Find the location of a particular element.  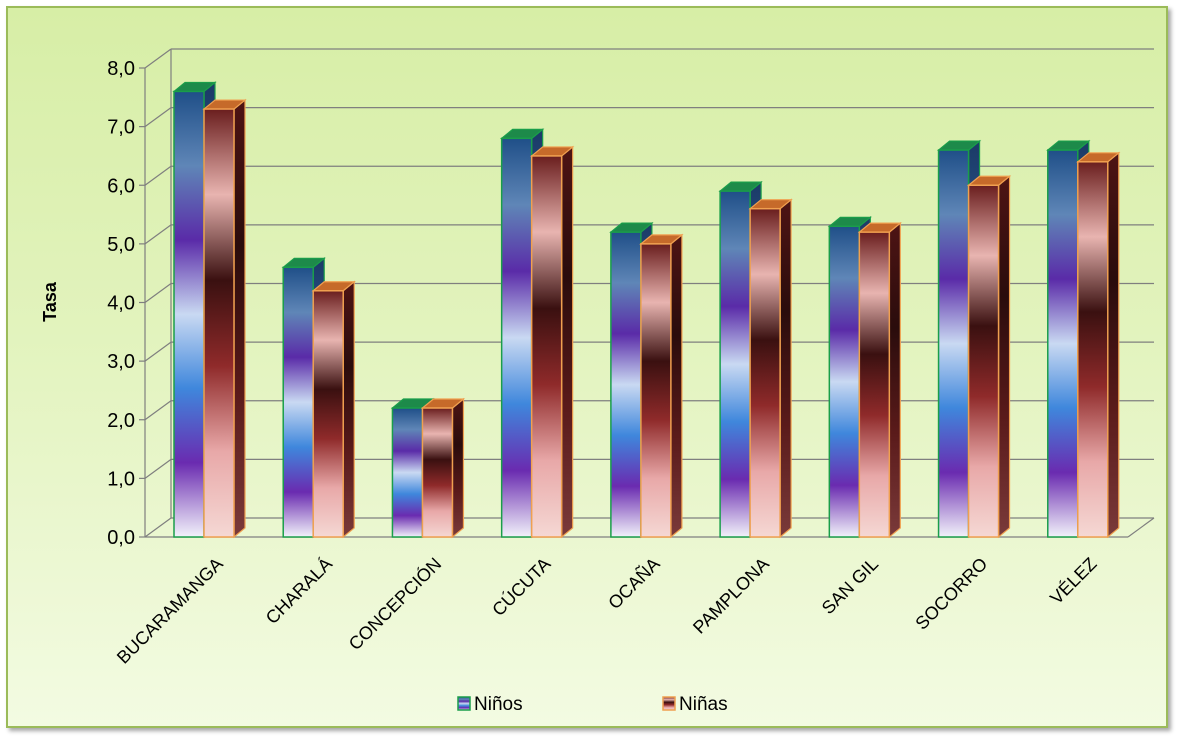

y-axis-label: Tasa is located at coordinates (50, 301).